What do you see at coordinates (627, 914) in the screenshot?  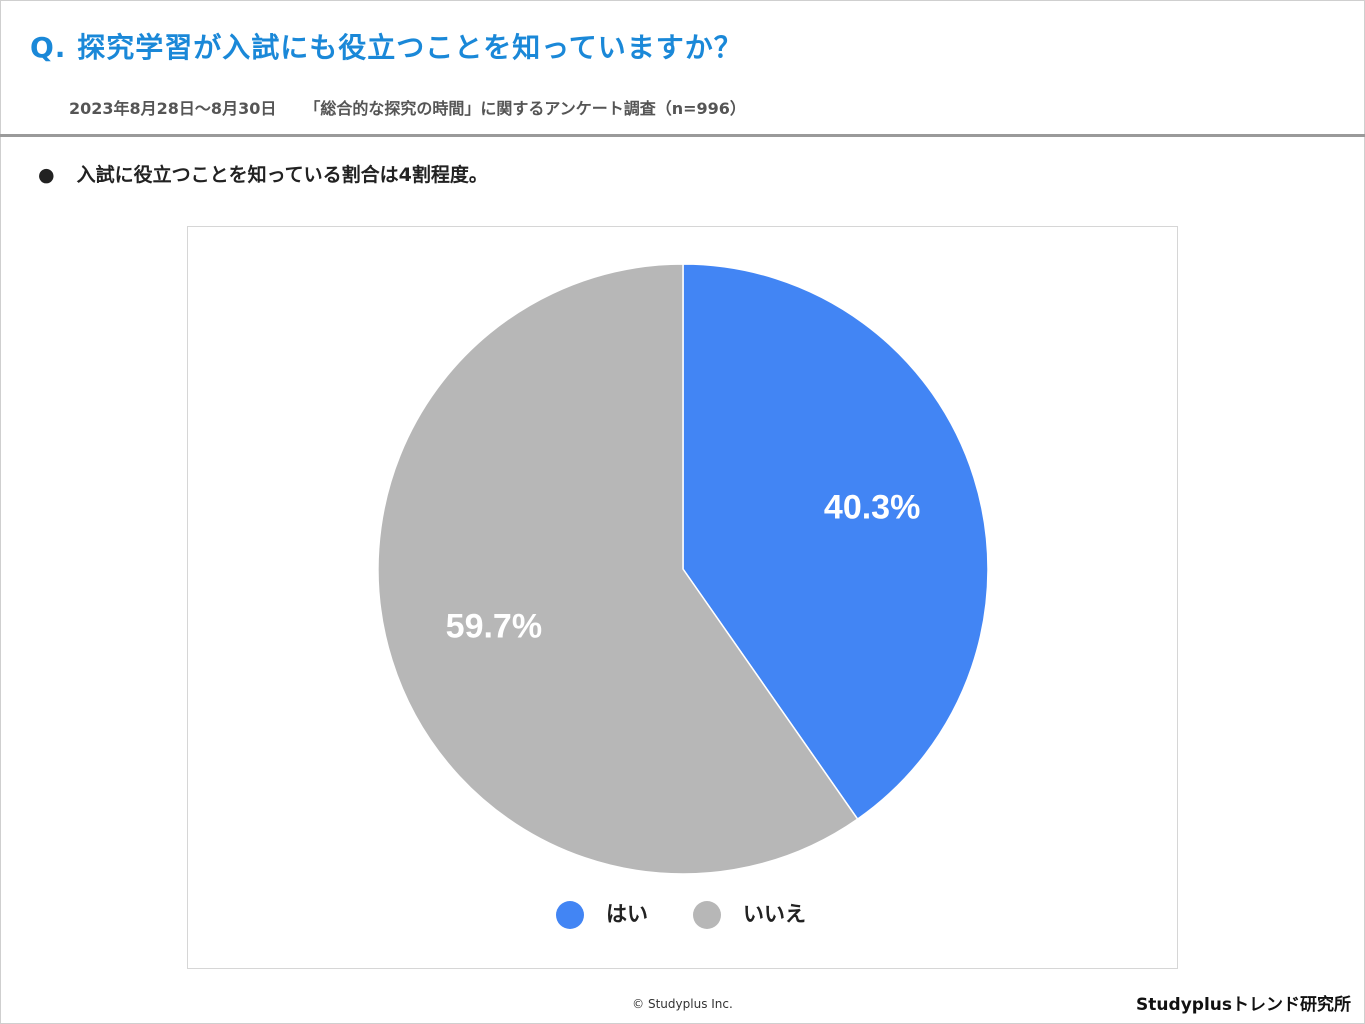 I see `legend-label-1: はい` at bounding box center [627, 914].